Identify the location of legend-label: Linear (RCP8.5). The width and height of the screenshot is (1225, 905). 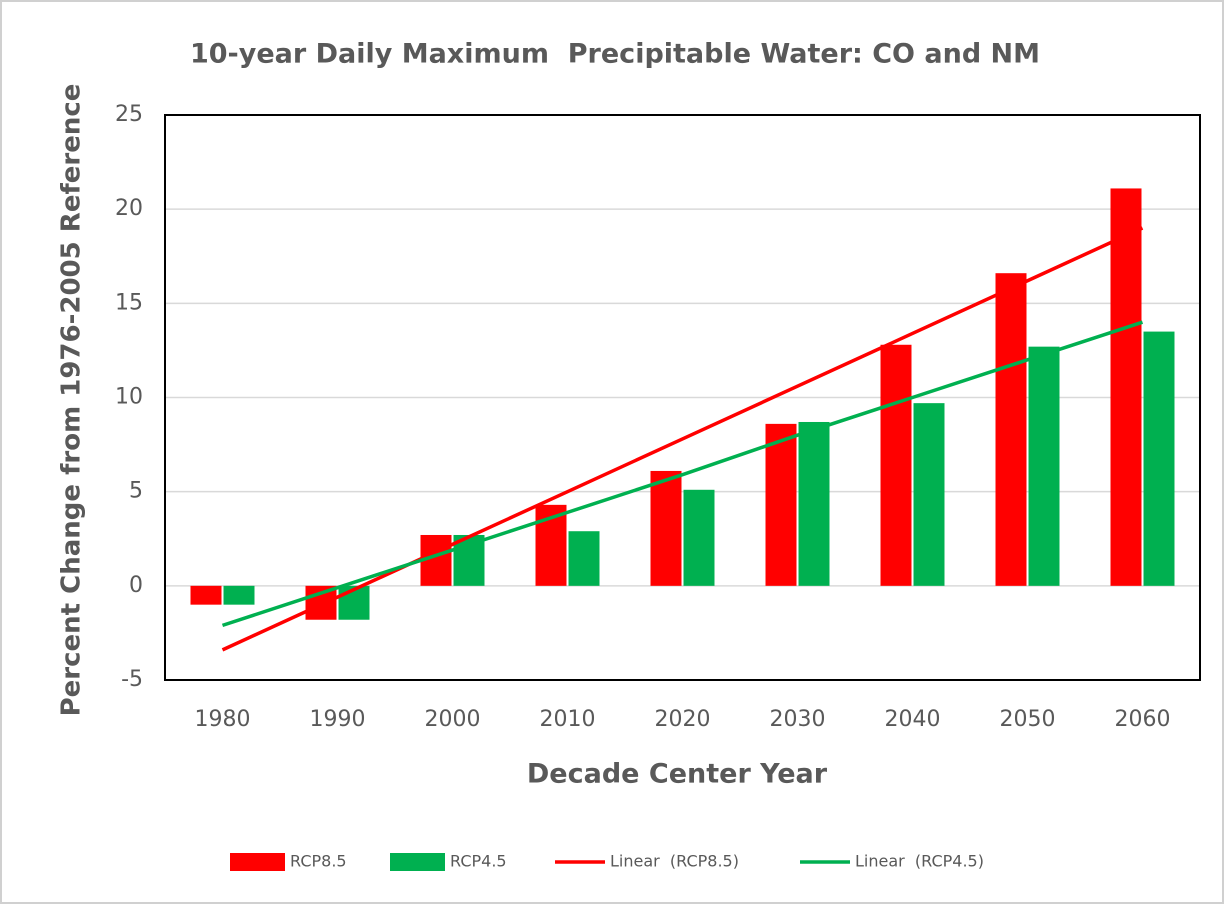
(674, 861).